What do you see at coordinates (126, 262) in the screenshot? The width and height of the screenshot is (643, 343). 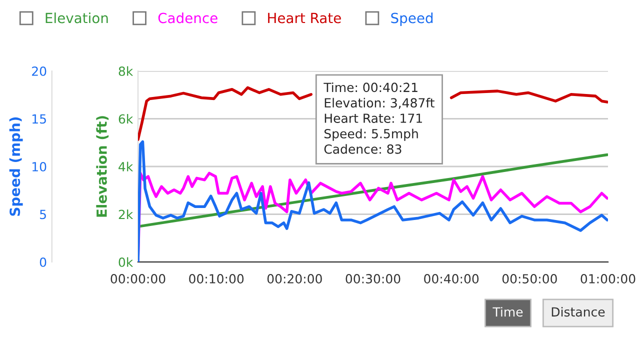 I see `y-tick-label: 0k` at bounding box center [126, 262].